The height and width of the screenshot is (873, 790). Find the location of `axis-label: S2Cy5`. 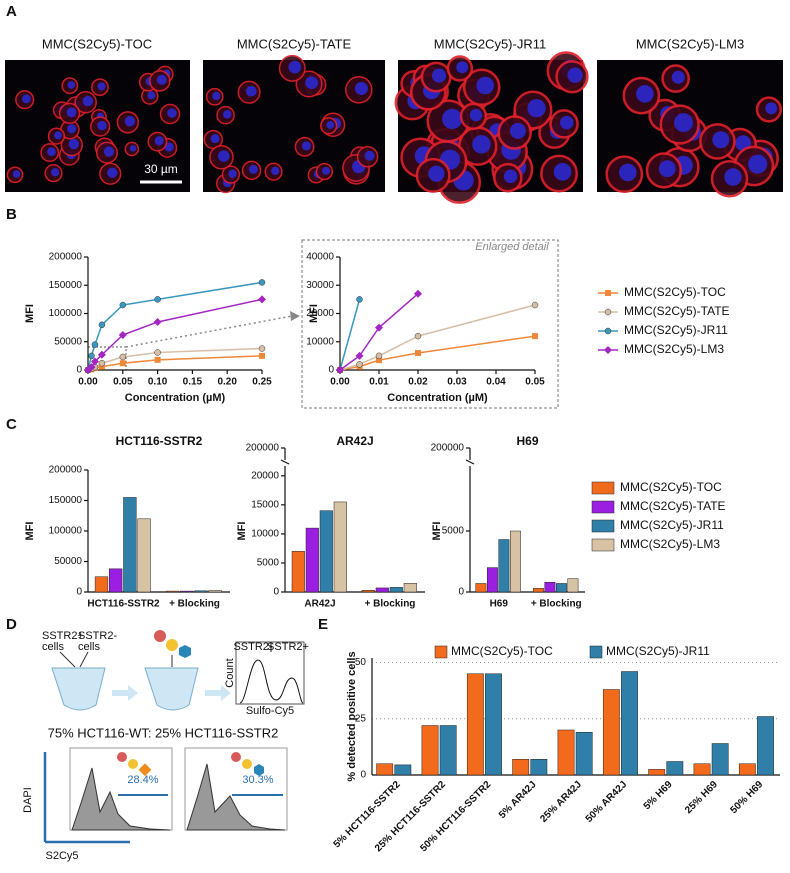

axis-label: S2Cy5 is located at coordinates (61, 856).